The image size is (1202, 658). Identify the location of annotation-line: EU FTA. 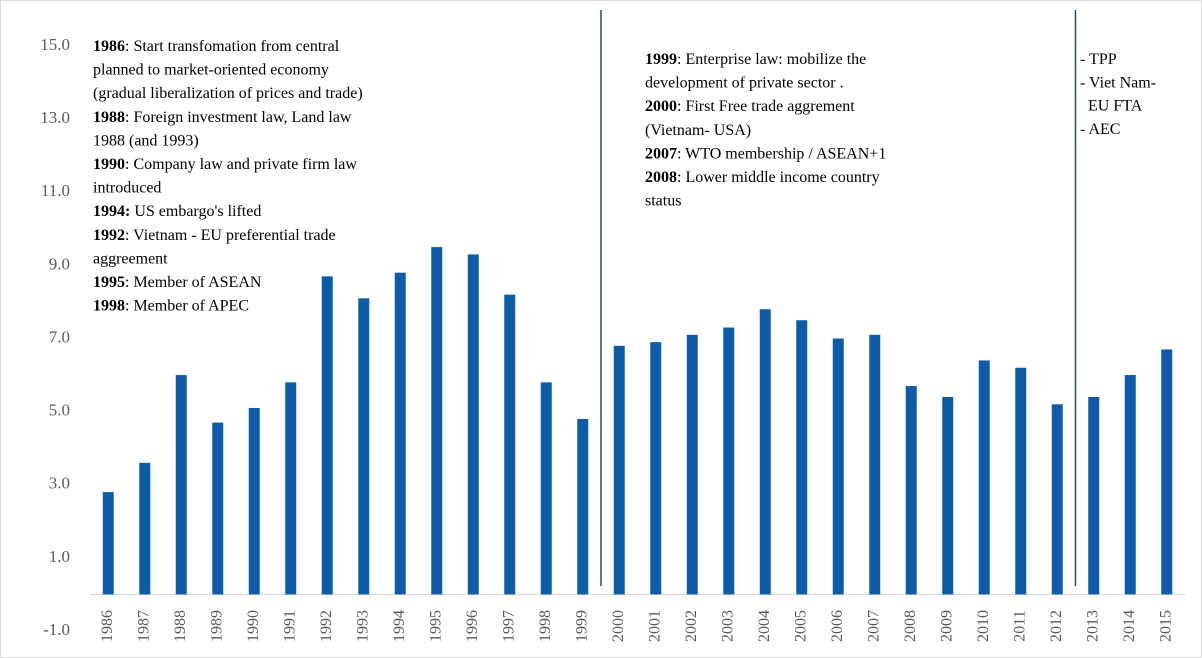
(1115, 105).